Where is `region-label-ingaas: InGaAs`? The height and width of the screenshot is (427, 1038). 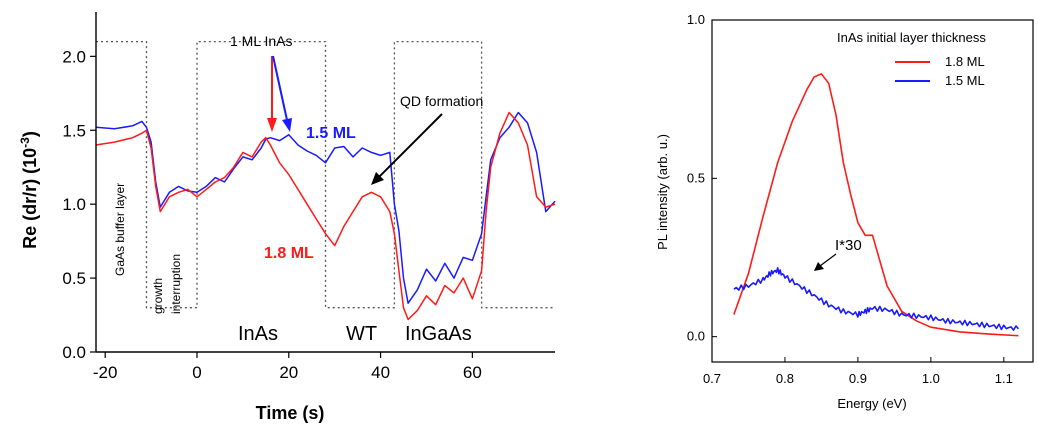 region-label-ingaas: InGaAs is located at coordinates (438, 334).